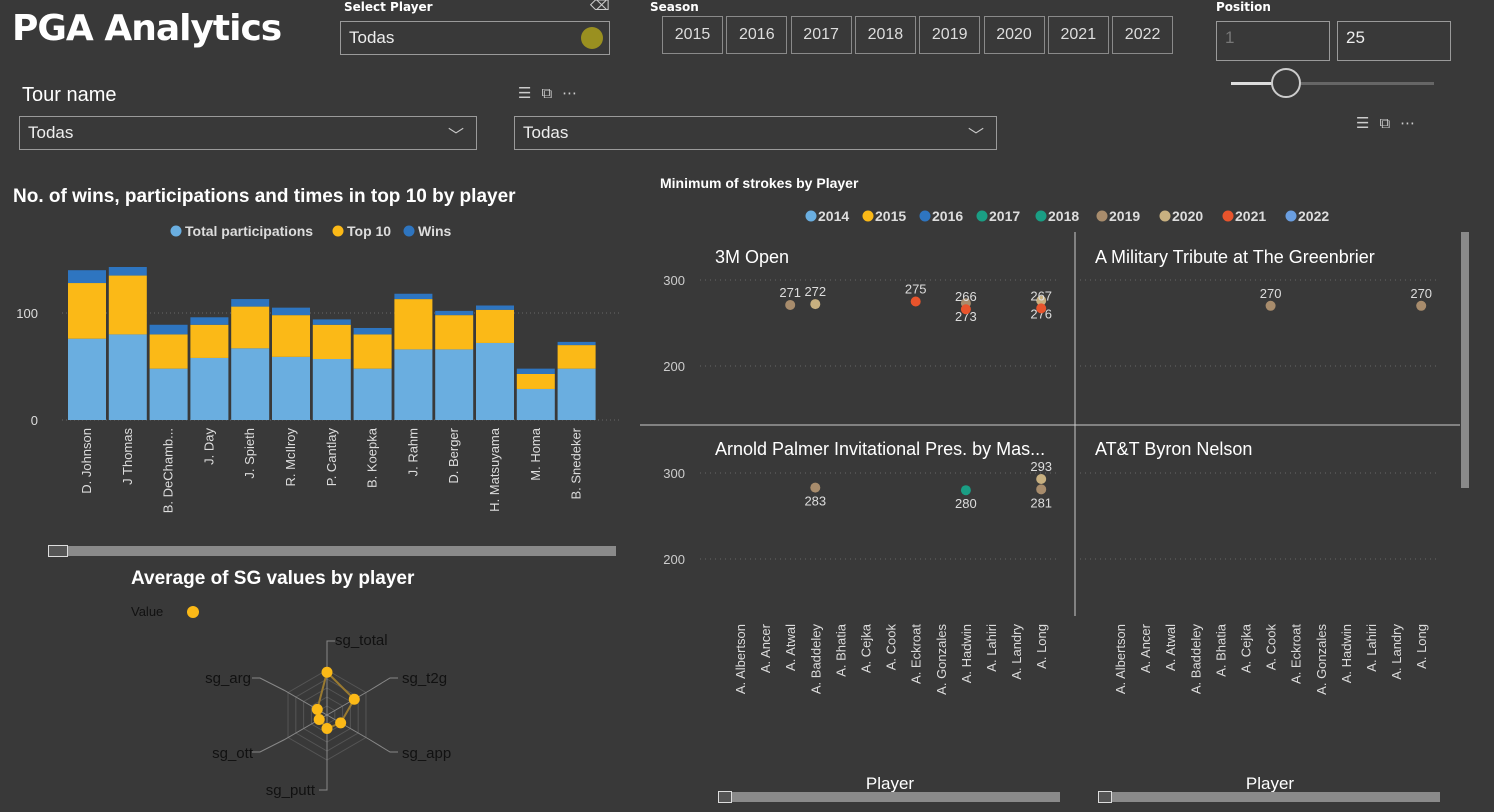 The height and width of the screenshot is (812, 1494). I want to click on season-button-2018: 2018, so click(885, 35).